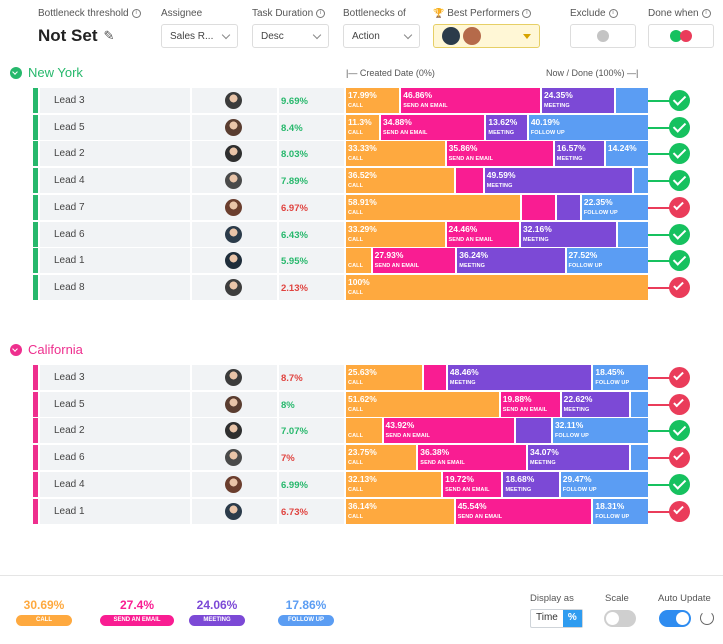 Image resolution: width=723 pixels, height=644 pixels. What do you see at coordinates (579, 154) in the screenshot?
I see `segment-meeting: 16.57% MEETING` at bounding box center [579, 154].